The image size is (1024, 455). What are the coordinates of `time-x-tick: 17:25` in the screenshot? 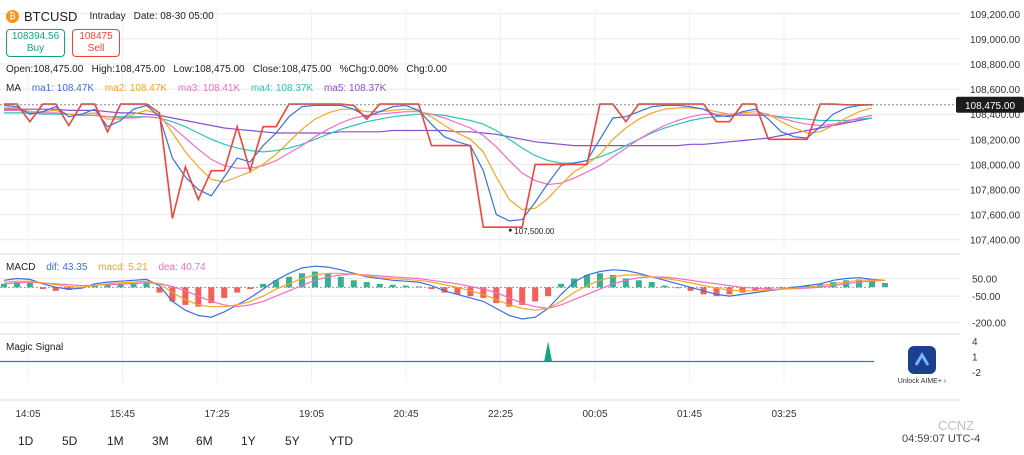 It's located at (216, 414).